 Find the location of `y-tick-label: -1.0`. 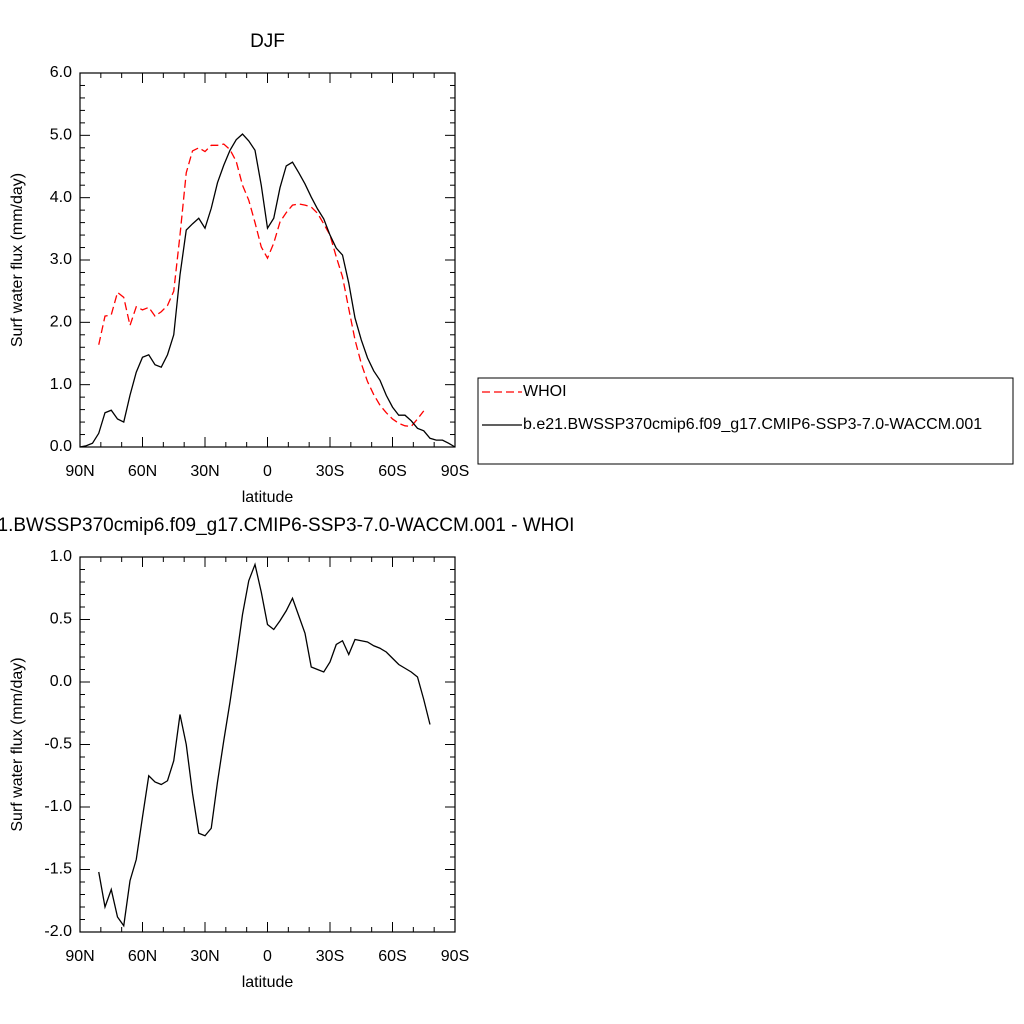

y-tick-label: -1.0 is located at coordinates (58, 806).